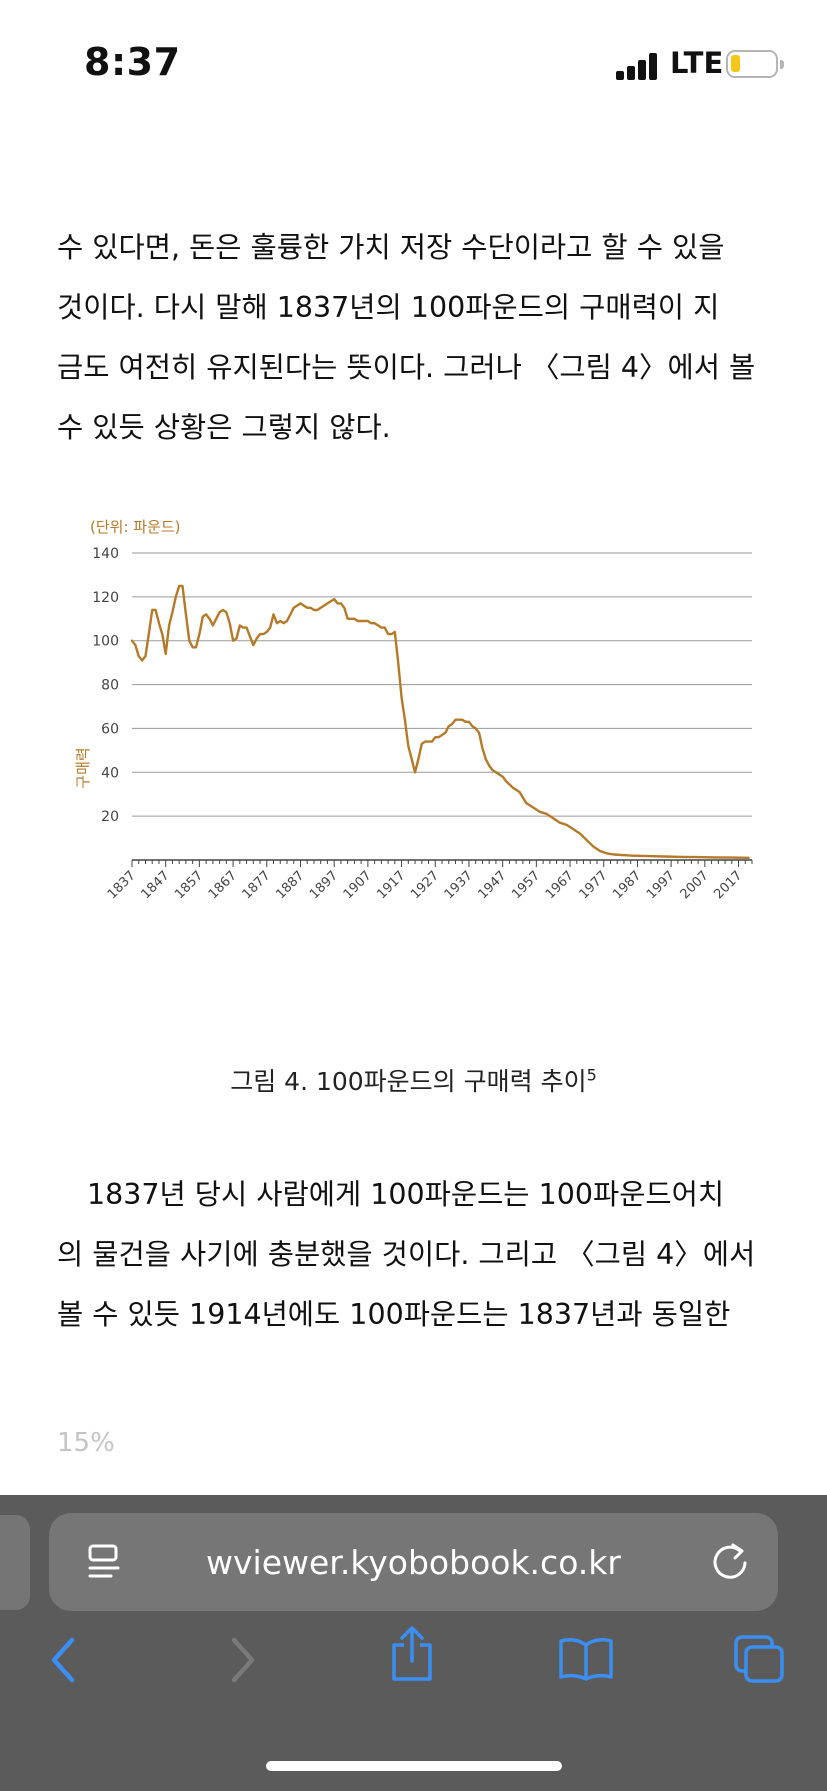  I want to click on y-tick-label: 120, so click(105, 598).